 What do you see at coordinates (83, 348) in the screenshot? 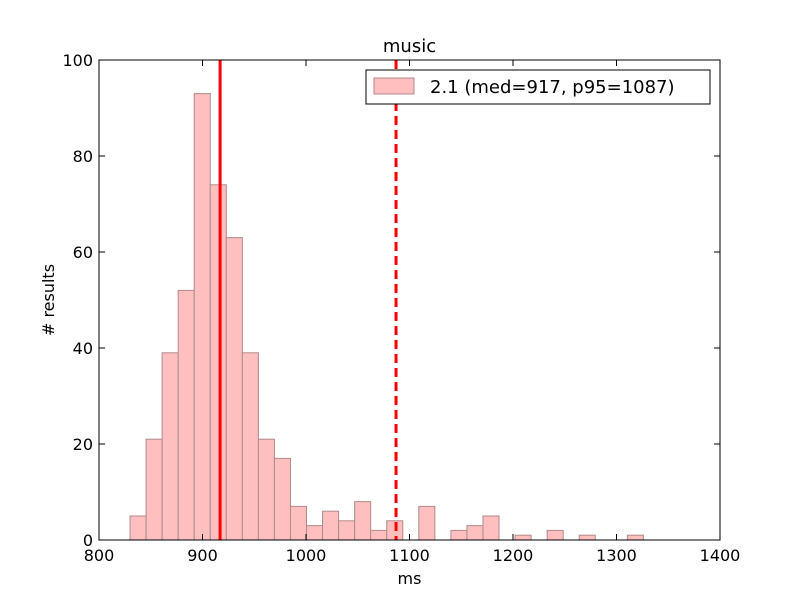
I see `y-tick-label: 40` at bounding box center [83, 348].